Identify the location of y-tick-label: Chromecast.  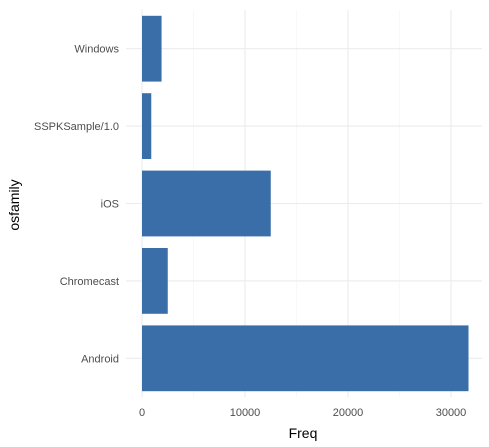
(89, 282).